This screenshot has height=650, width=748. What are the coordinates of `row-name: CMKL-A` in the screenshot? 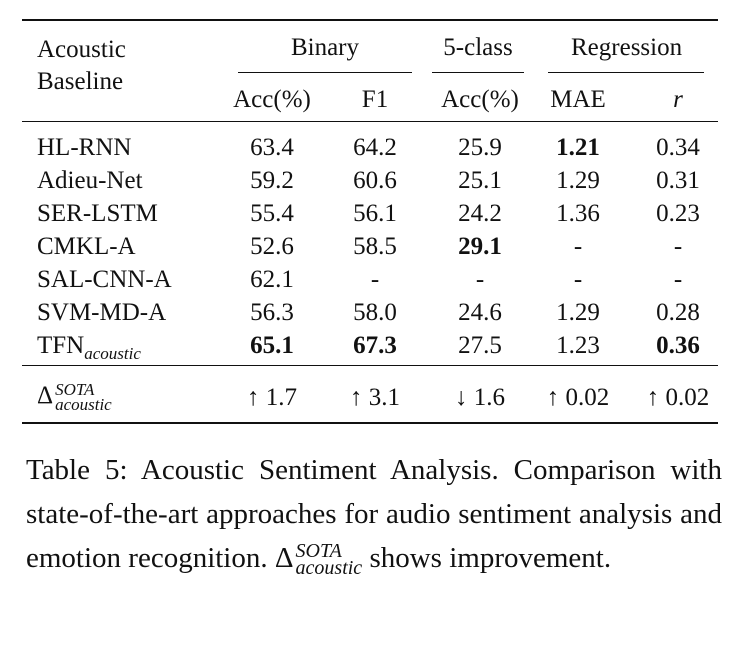 It's located at (86, 247).